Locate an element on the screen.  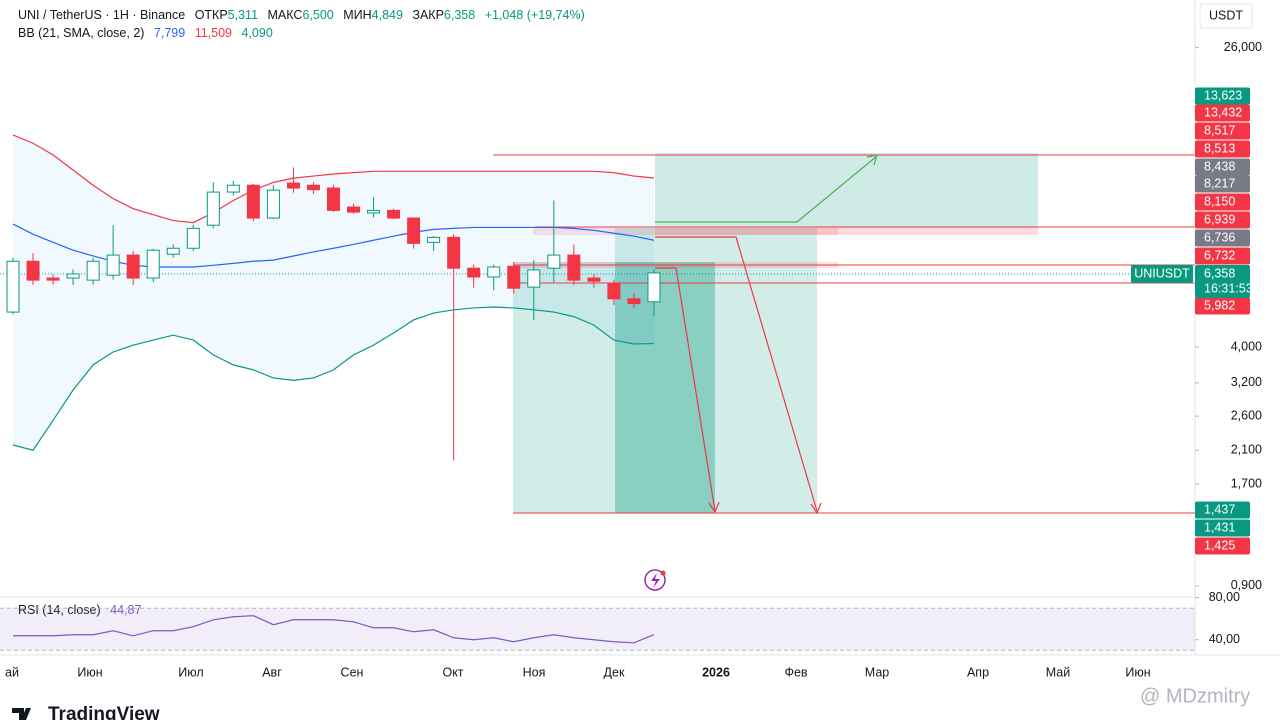
watermark-text: @ MDzmitry is located at coordinates (1195, 696).